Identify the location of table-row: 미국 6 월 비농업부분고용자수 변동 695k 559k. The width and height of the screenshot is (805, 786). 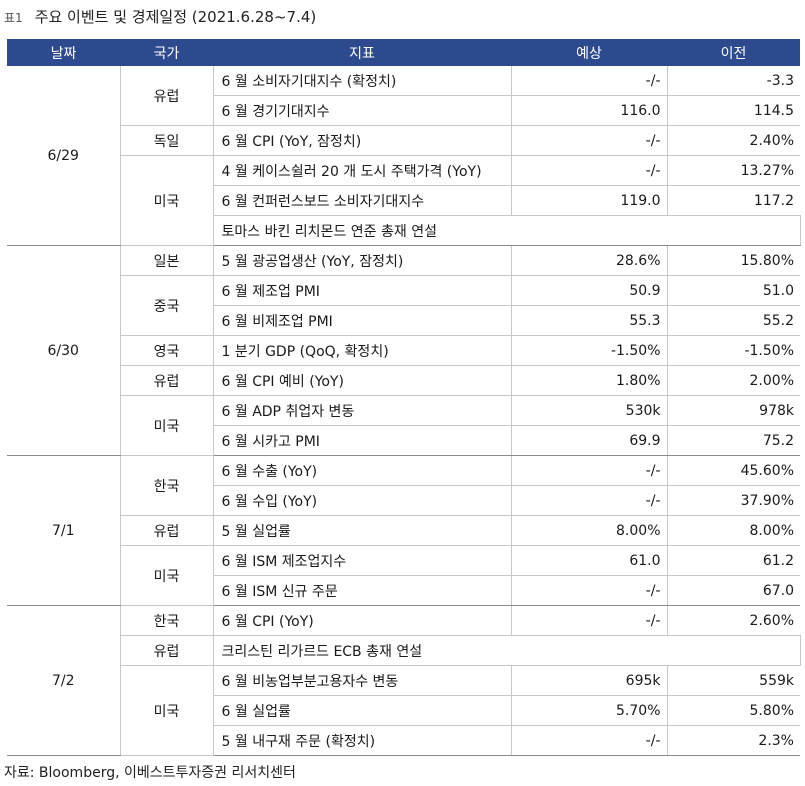
(403, 710).